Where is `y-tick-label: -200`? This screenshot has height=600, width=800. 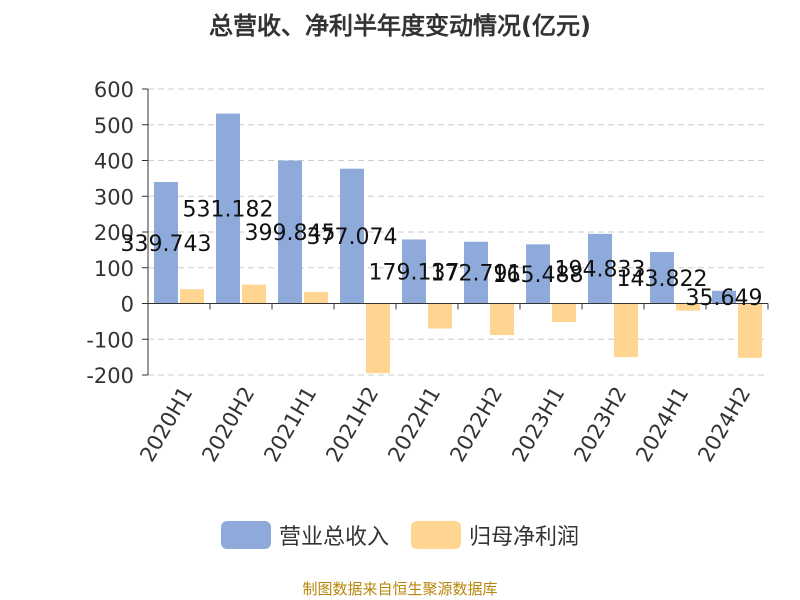 y-tick-label: -200 is located at coordinates (110, 376).